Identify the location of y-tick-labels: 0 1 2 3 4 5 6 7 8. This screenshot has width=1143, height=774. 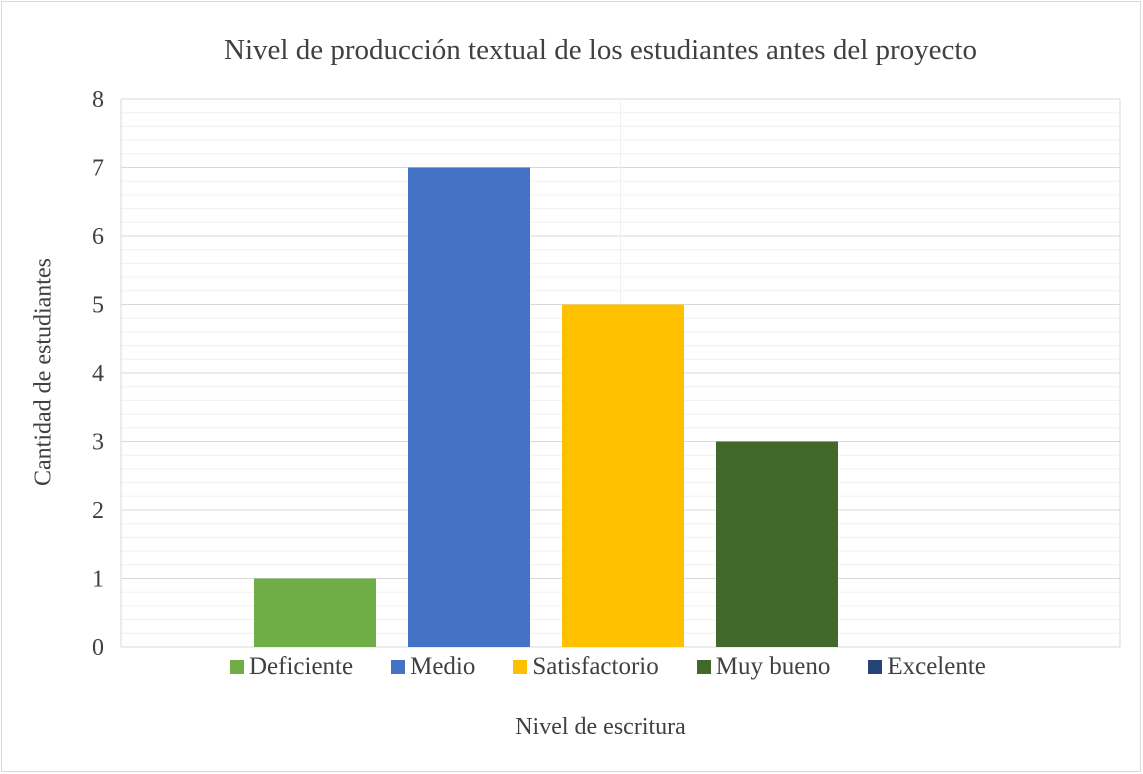
(98, 374).